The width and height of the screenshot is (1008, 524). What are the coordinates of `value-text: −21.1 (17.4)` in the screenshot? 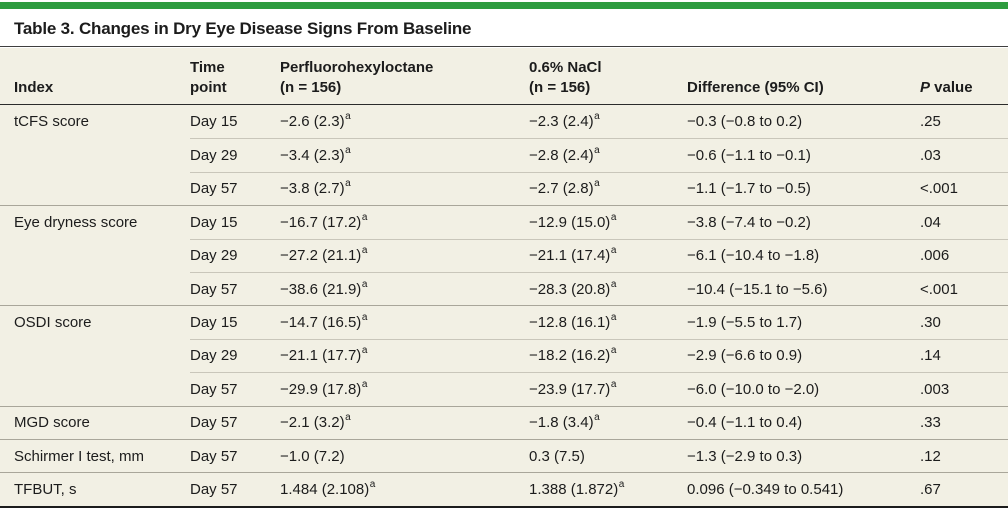 It's located at (570, 256).